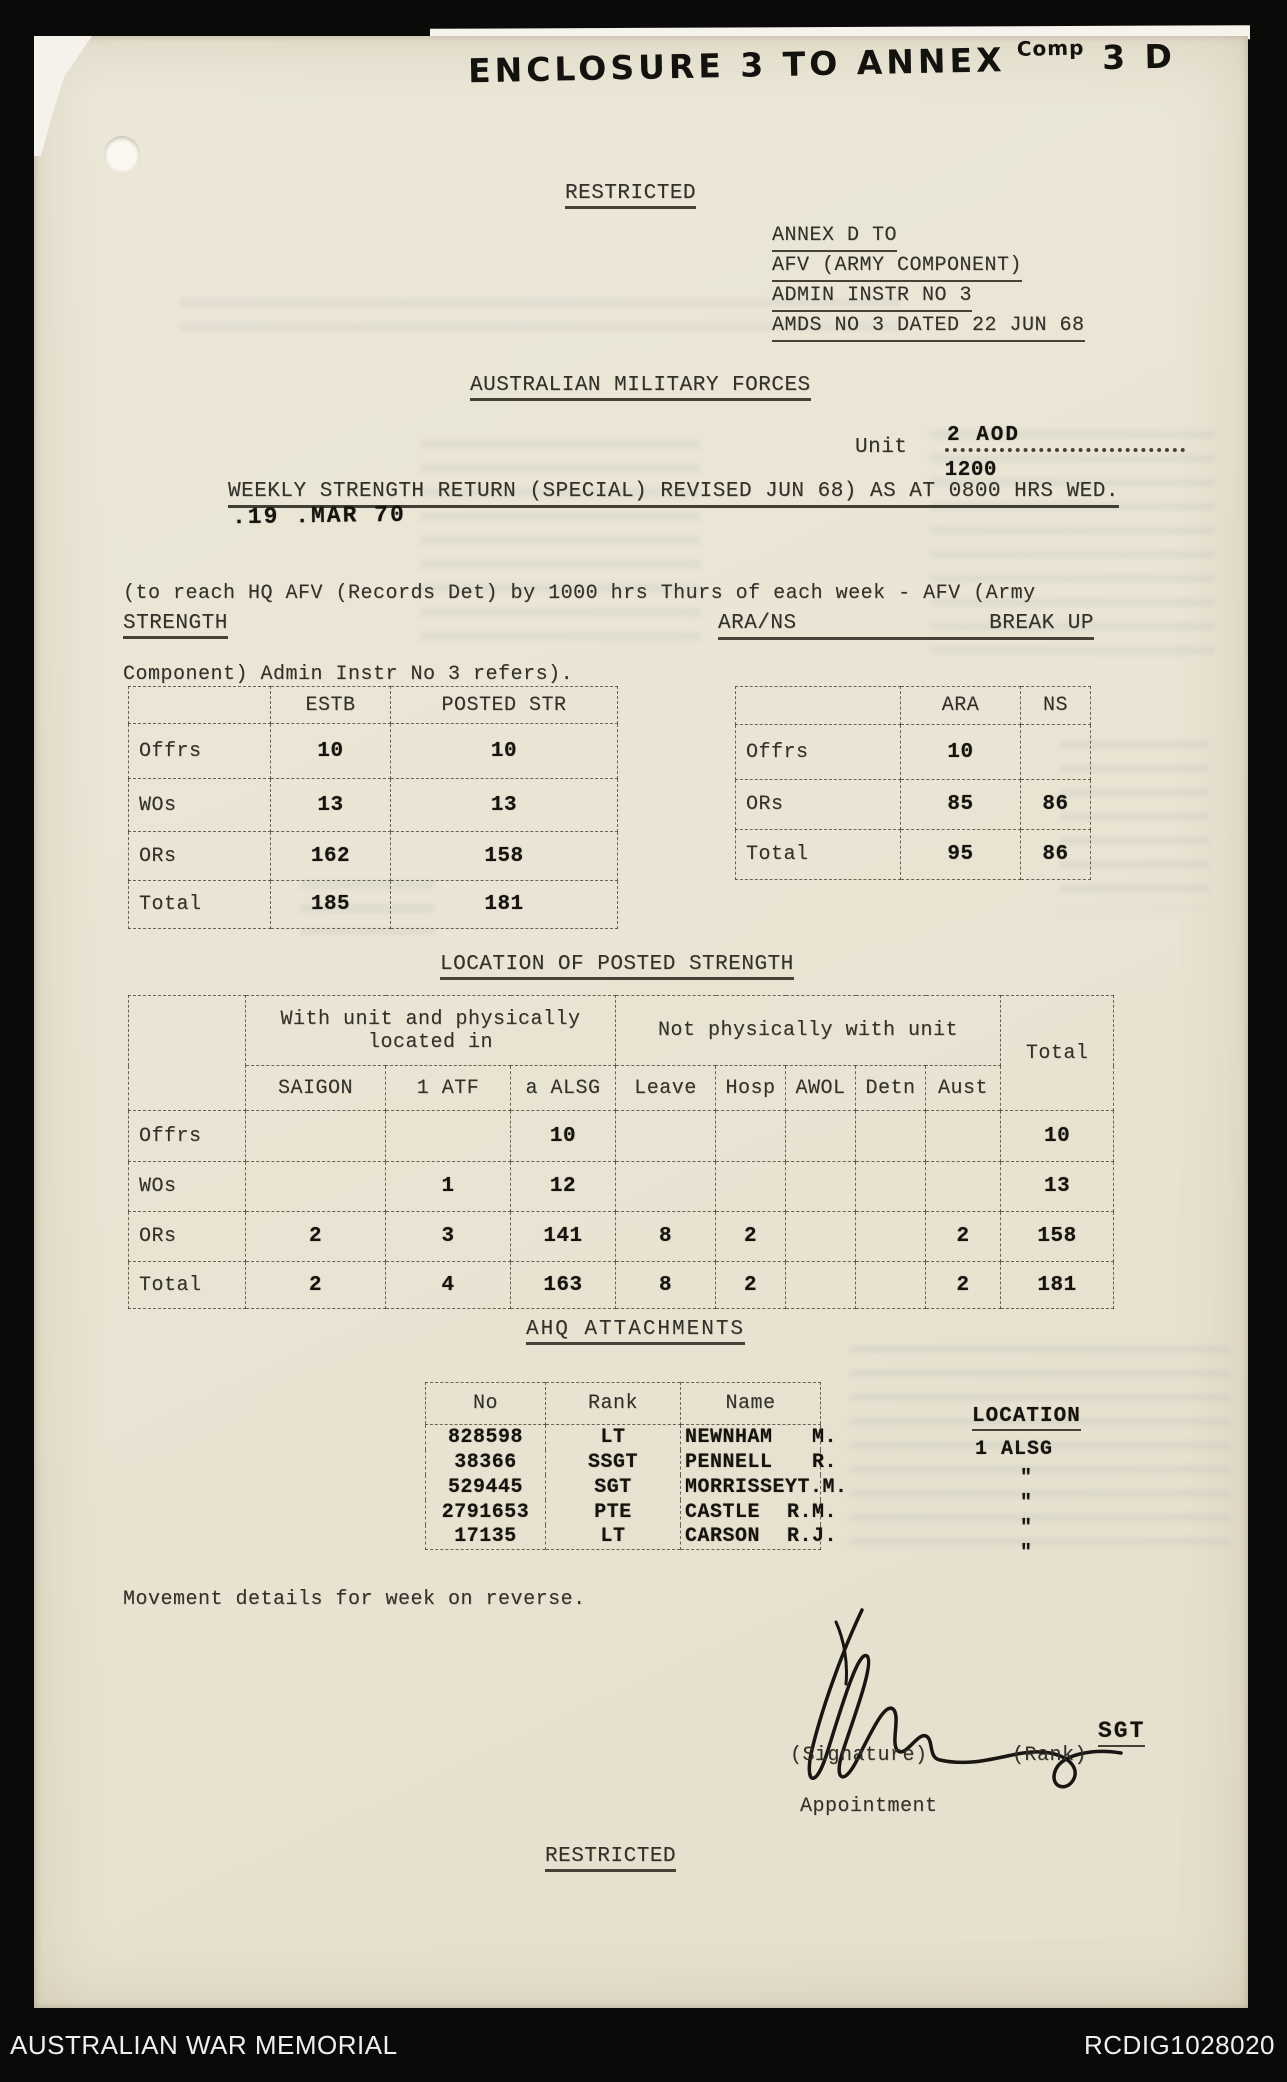 This screenshot has height=2082, width=1287. I want to click on archive-name: AUSTRALIAN WAR MEMORIAL, so click(204, 2045).